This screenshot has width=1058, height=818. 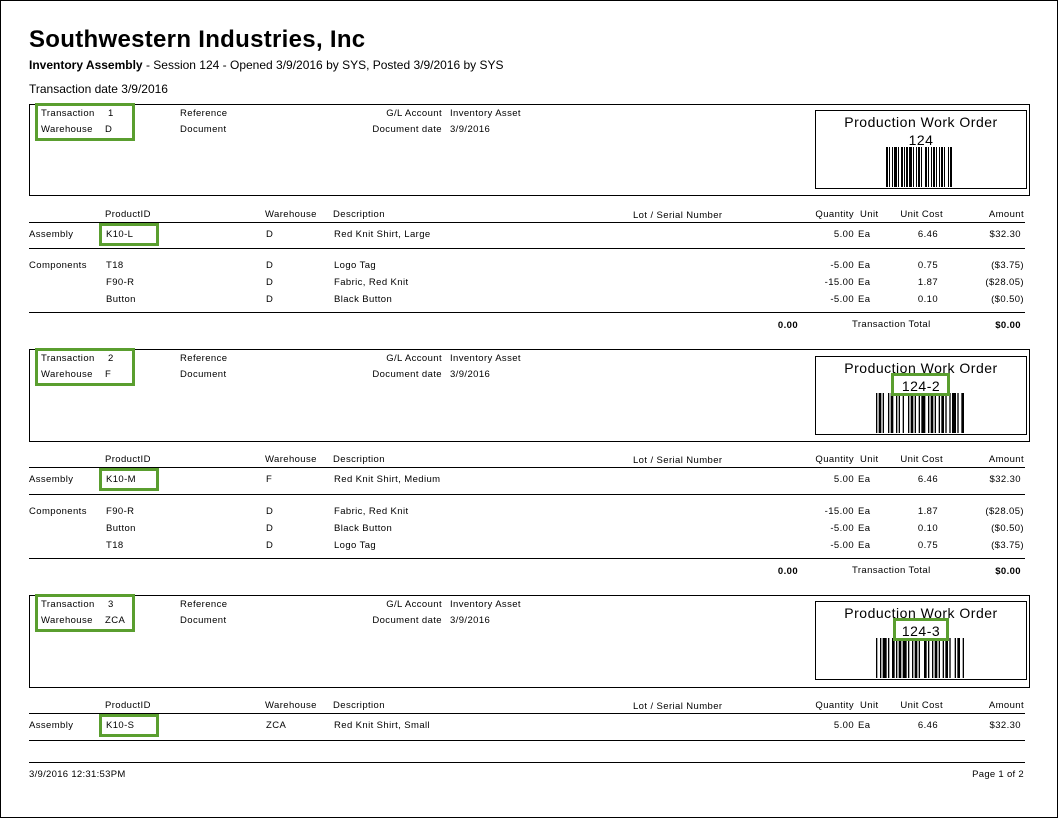 I want to click on production-work-order-box: Production Work Order 124-3, so click(x=921, y=640).